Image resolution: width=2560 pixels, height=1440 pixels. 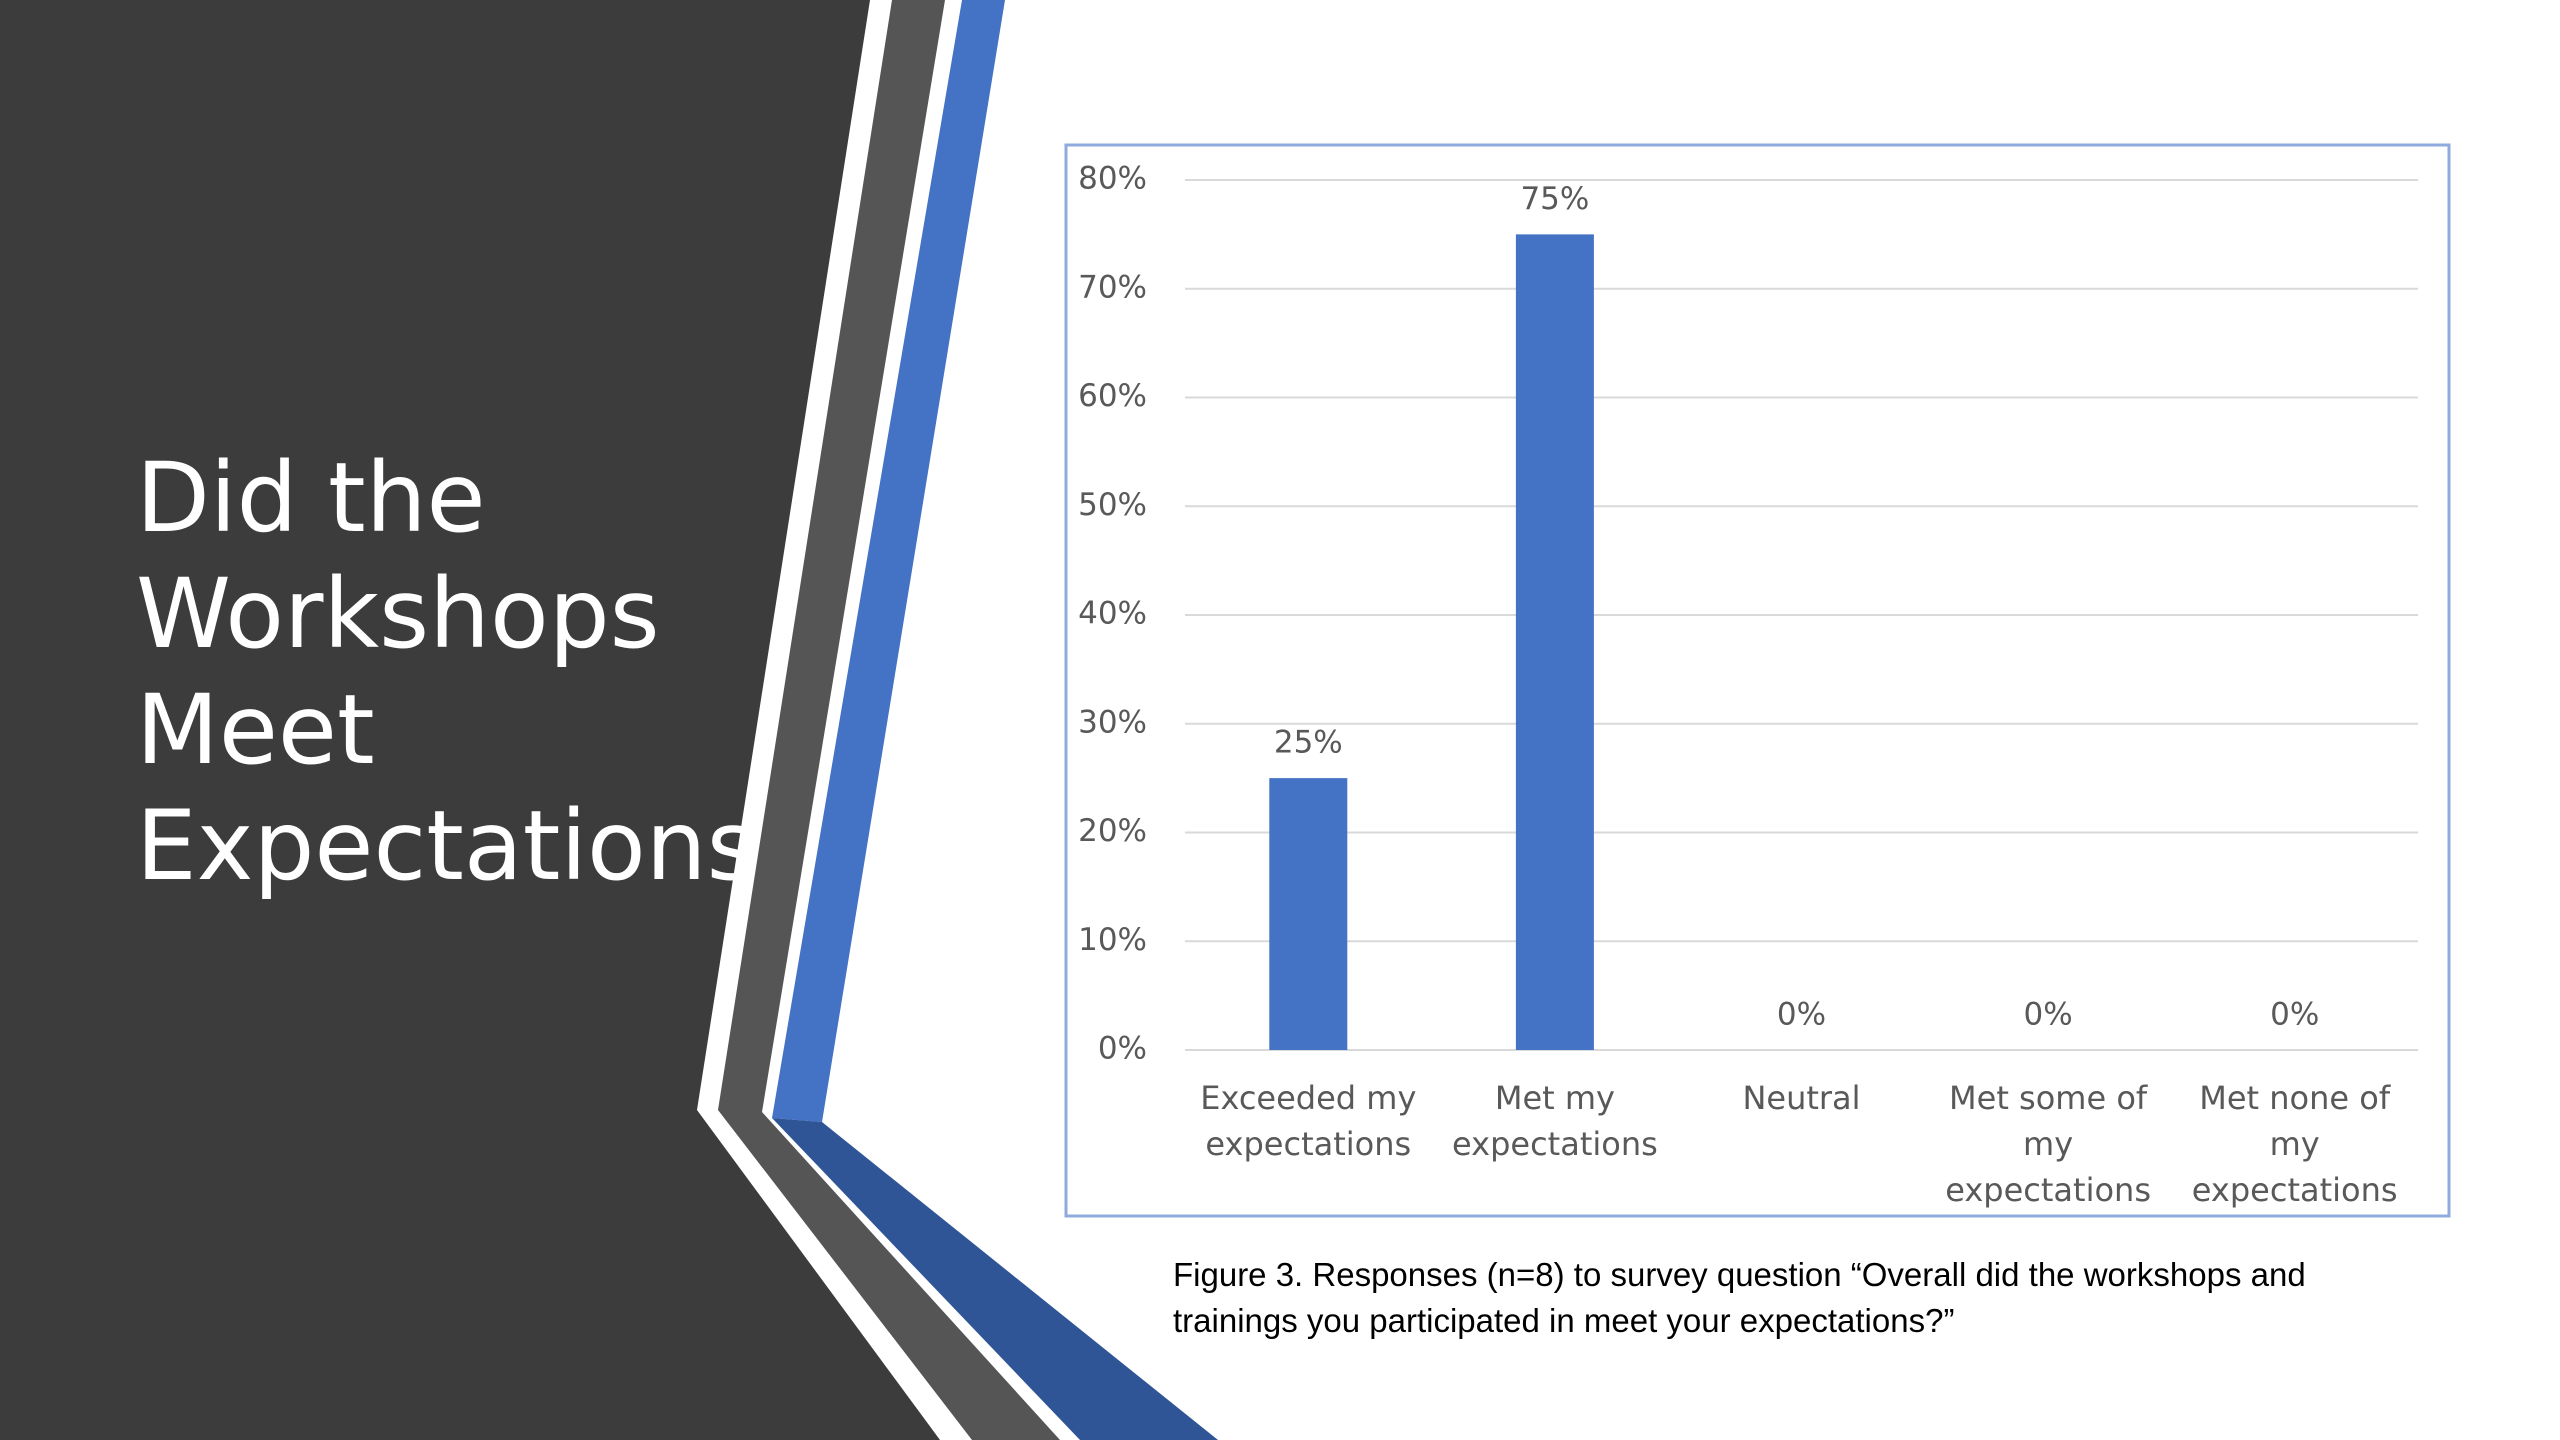 What do you see at coordinates (1112, 940) in the screenshot?
I see `y-tick-label: 10%` at bounding box center [1112, 940].